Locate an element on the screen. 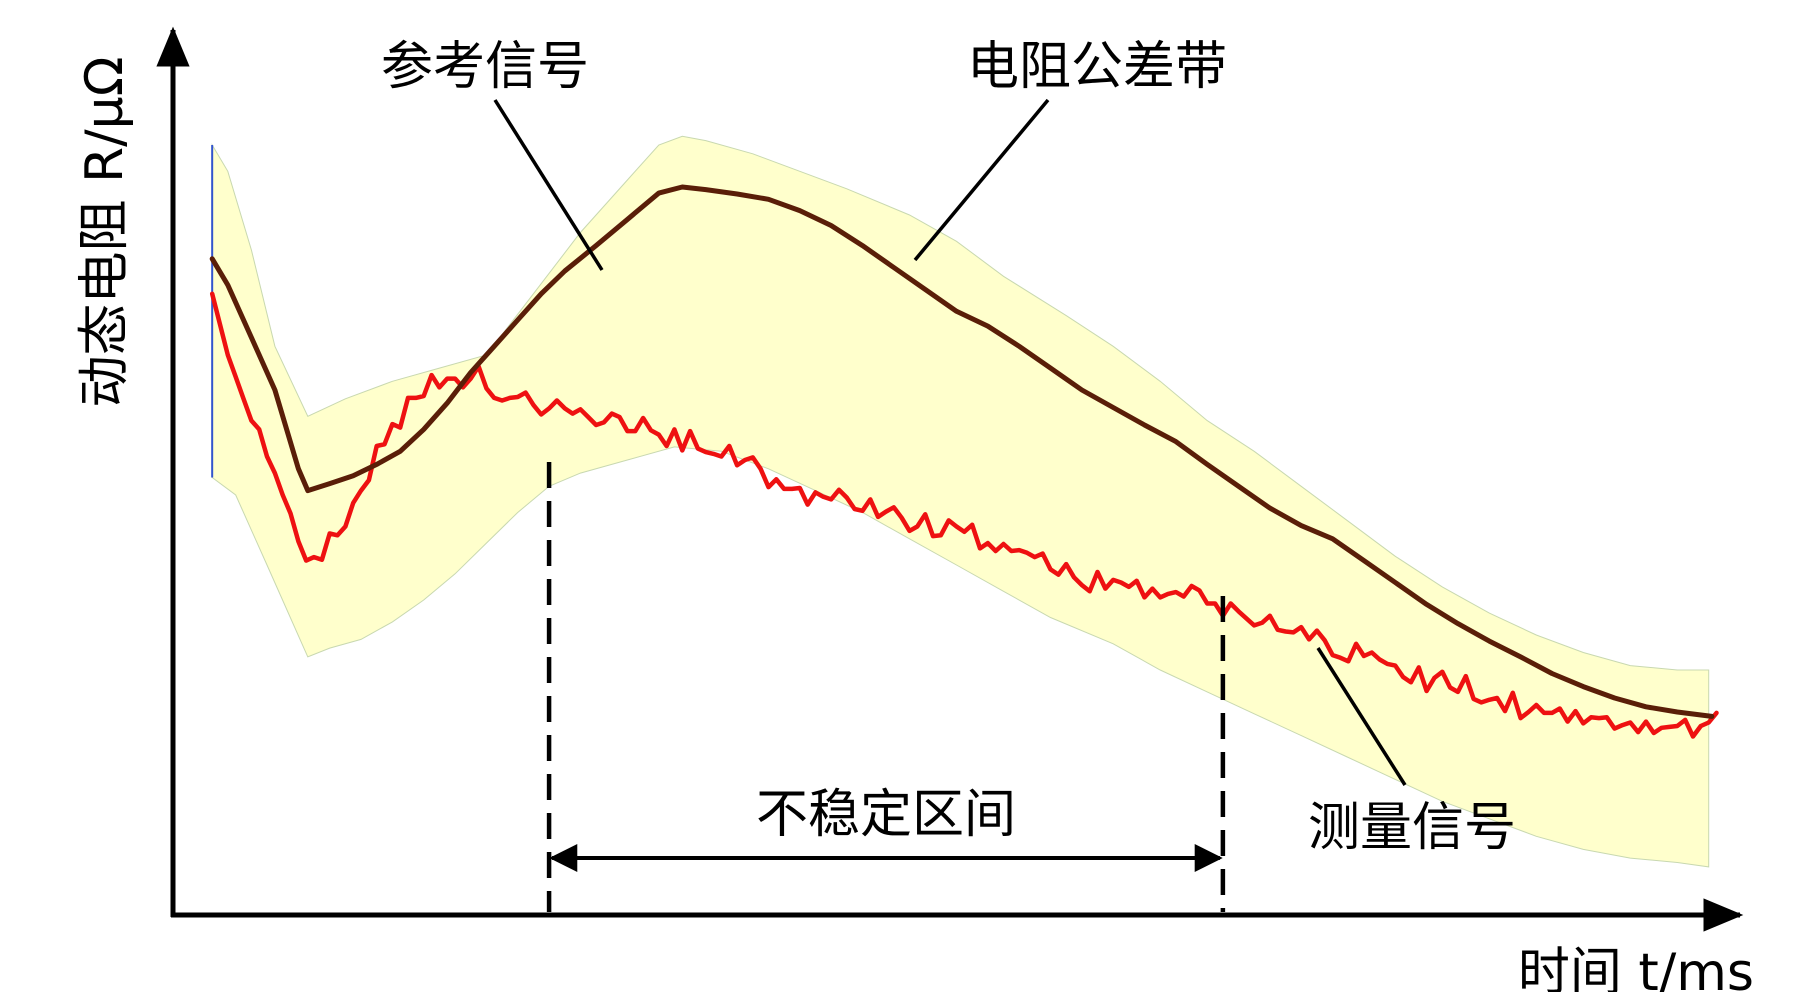 This screenshot has height=992, width=1819. reference-signal-label: 参考信号 is located at coordinates (485, 67).